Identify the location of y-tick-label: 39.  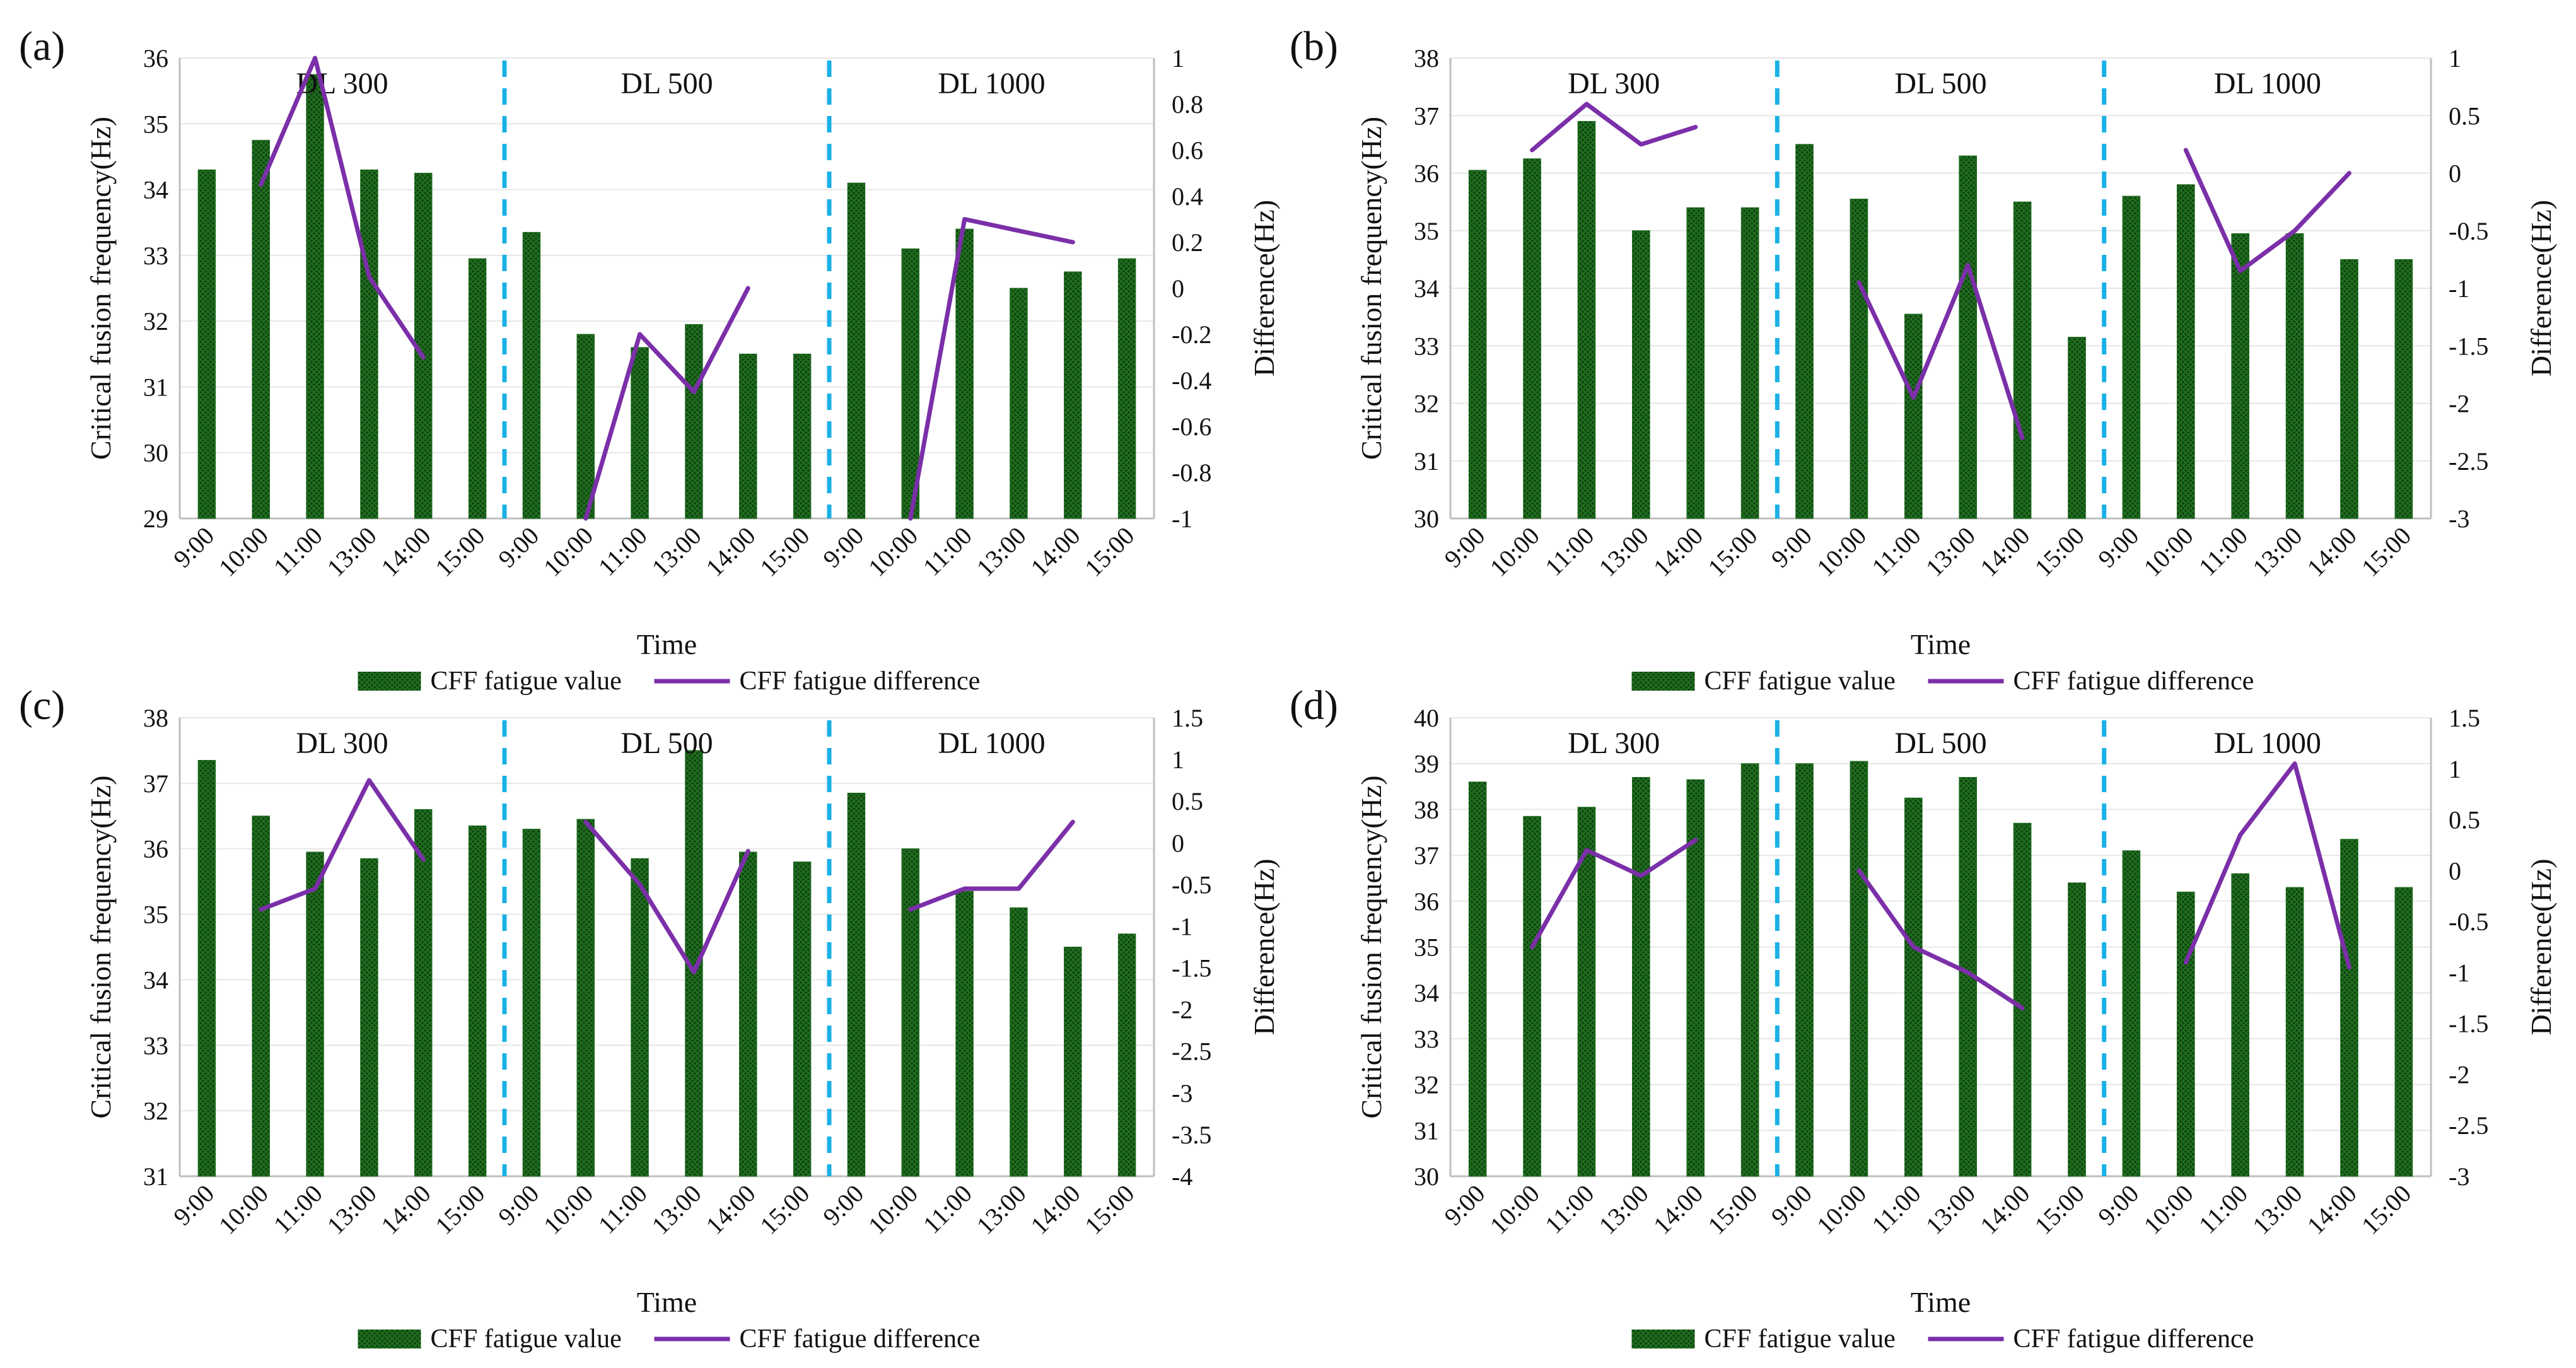
(1427, 764).